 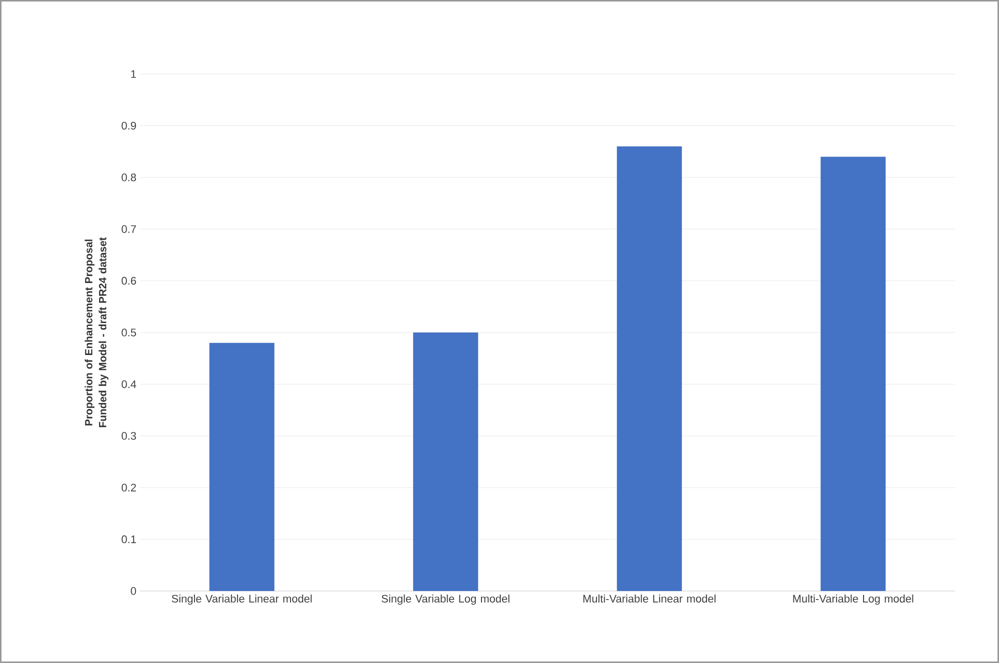 What do you see at coordinates (133, 591) in the screenshot?
I see `y-tick-label: 0` at bounding box center [133, 591].